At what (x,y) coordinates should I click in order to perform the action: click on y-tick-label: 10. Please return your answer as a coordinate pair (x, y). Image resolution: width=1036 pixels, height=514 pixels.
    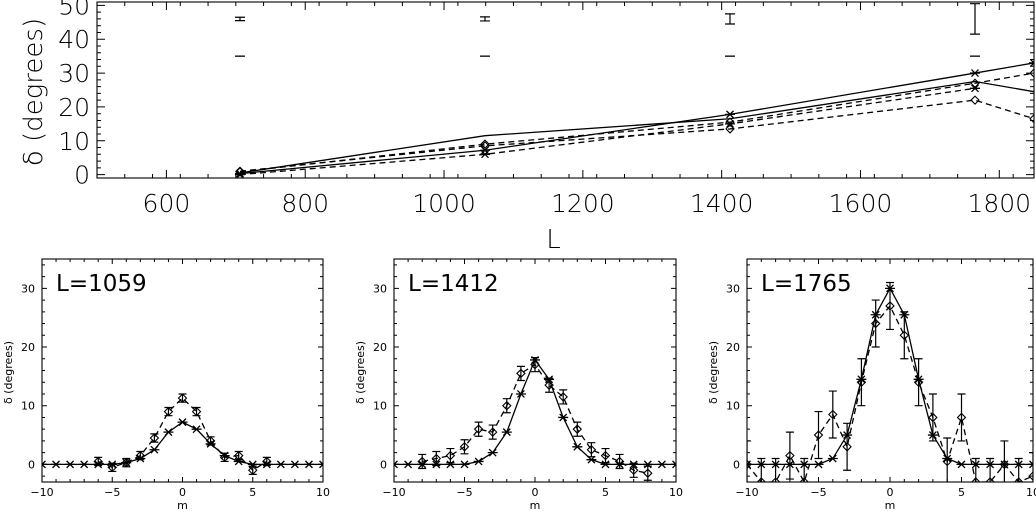
    Looking at the image, I should click on (380, 406).